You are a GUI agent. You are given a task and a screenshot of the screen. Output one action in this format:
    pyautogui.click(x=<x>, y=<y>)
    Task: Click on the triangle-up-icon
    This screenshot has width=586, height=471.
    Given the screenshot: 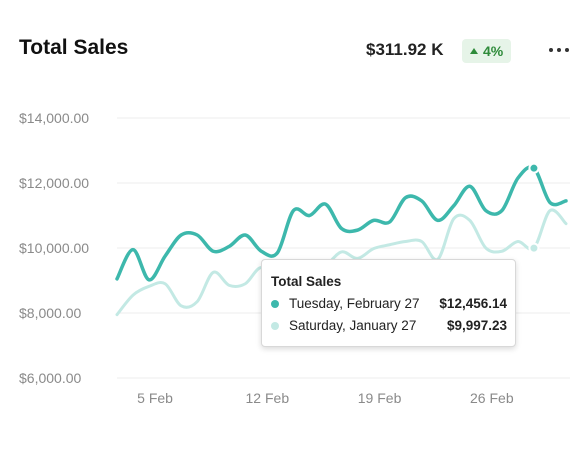 What is the action you would take?
    pyautogui.click(x=474, y=51)
    